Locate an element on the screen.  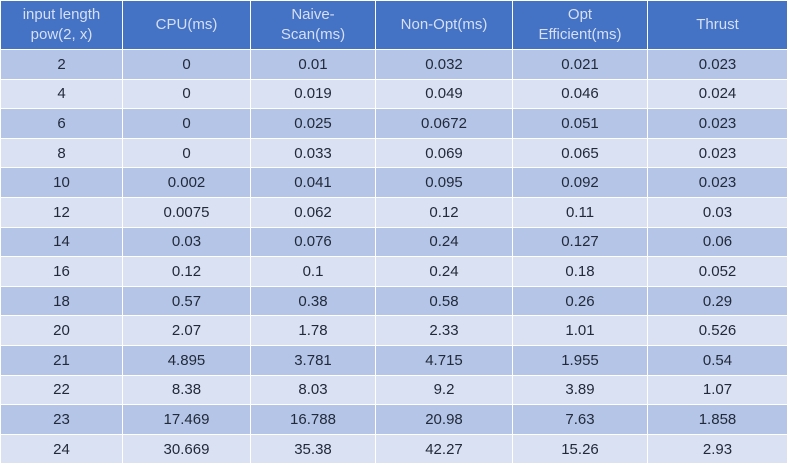
column-header-text: CPU(ms) is located at coordinates (186, 24).